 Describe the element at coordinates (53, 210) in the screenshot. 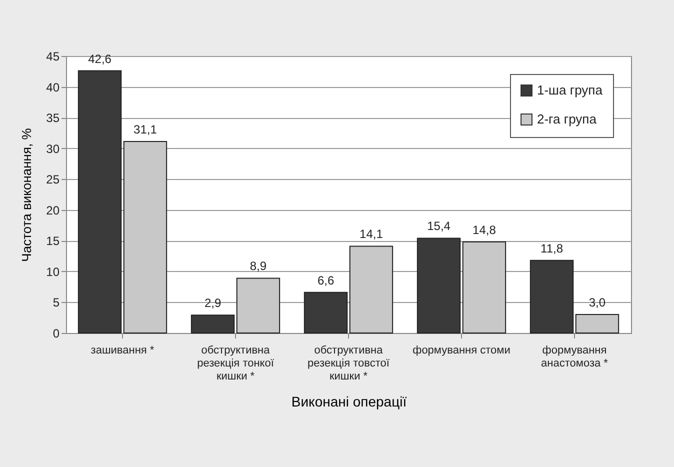

I see `y-tick-label: 20` at that location.